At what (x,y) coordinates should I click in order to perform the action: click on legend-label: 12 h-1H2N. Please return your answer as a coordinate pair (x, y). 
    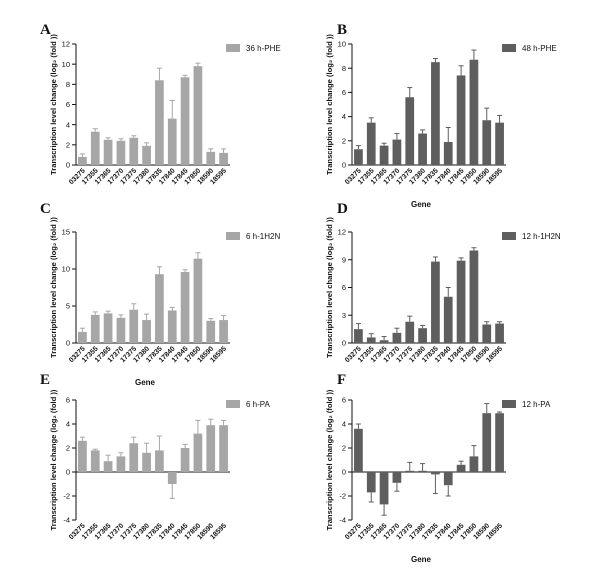
    Looking at the image, I should click on (541, 236).